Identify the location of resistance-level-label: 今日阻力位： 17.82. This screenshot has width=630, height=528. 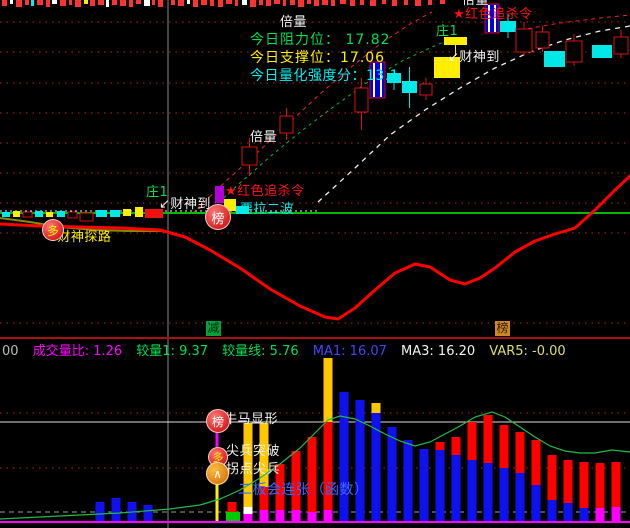
(320, 40).